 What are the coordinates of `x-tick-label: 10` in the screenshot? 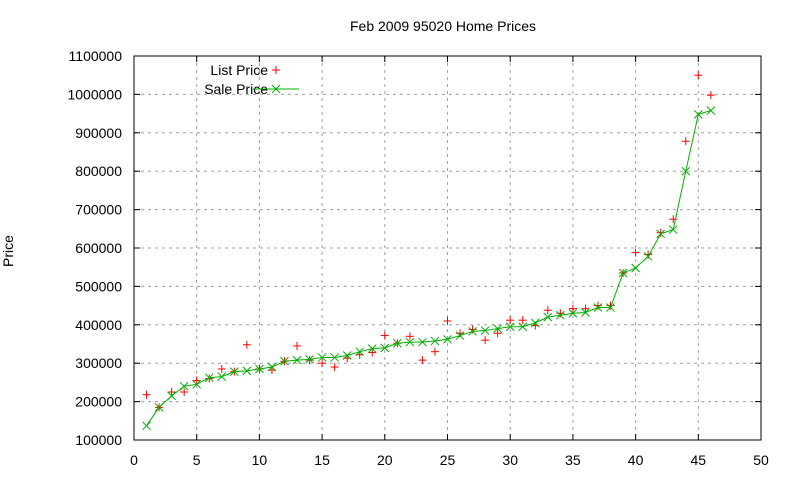 It's located at (260, 460).